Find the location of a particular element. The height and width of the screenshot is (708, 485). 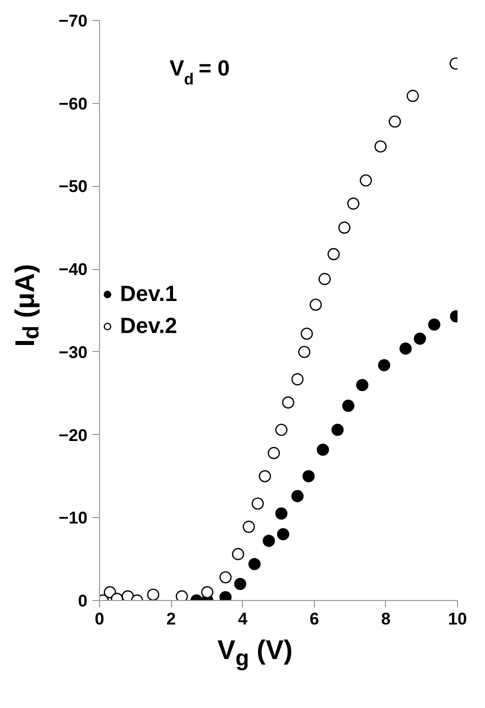

y-tick-label: 0 is located at coordinates (83, 601).